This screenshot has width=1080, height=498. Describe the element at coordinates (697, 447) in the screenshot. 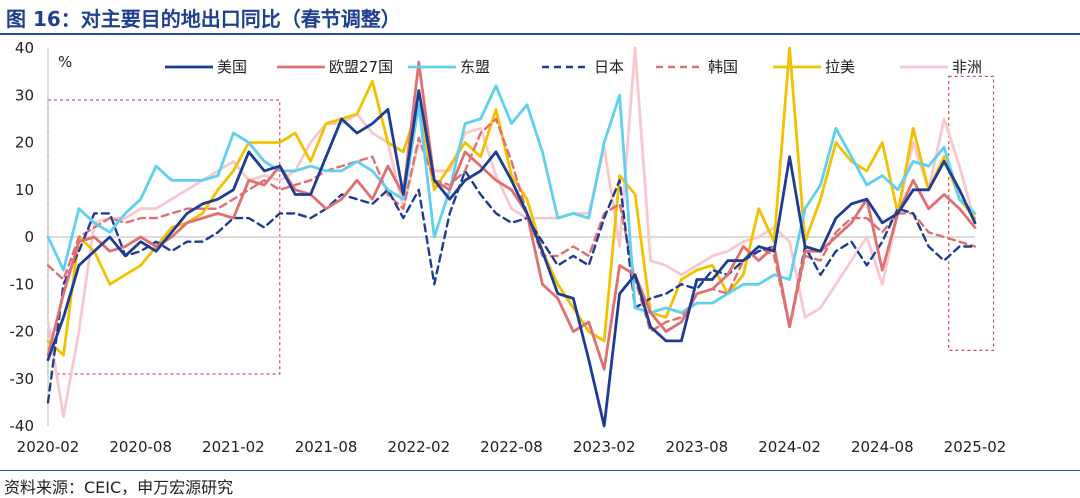

I see `x-tick-label: 2023-08` at that location.